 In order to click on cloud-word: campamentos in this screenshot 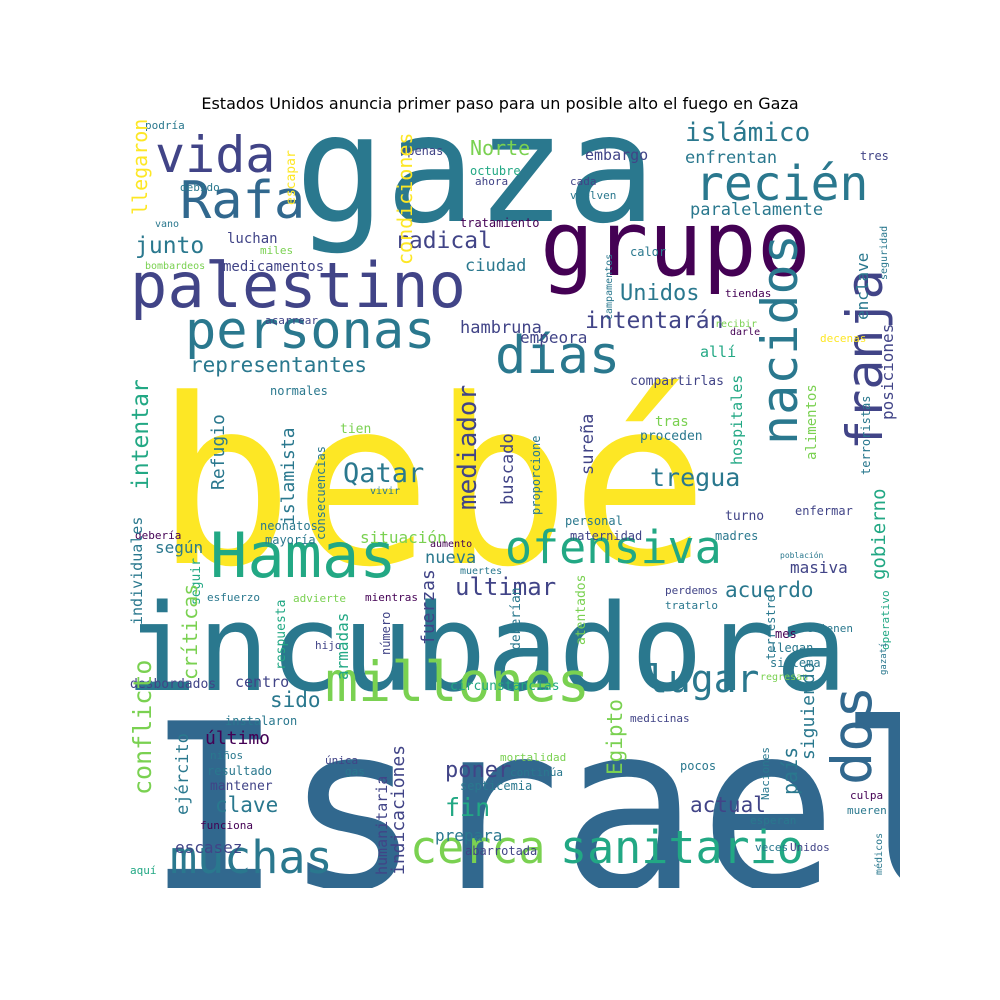, I will do `click(609, 286)`.